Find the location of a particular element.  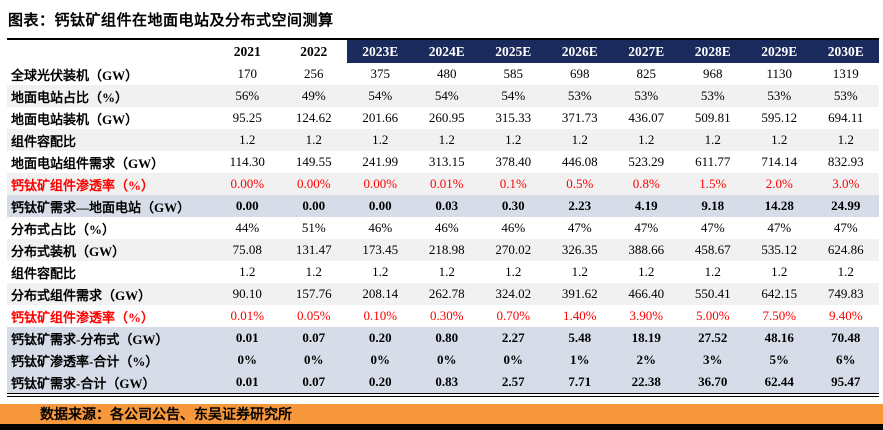

table-cell: 7.71 is located at coordinates (579, 384).